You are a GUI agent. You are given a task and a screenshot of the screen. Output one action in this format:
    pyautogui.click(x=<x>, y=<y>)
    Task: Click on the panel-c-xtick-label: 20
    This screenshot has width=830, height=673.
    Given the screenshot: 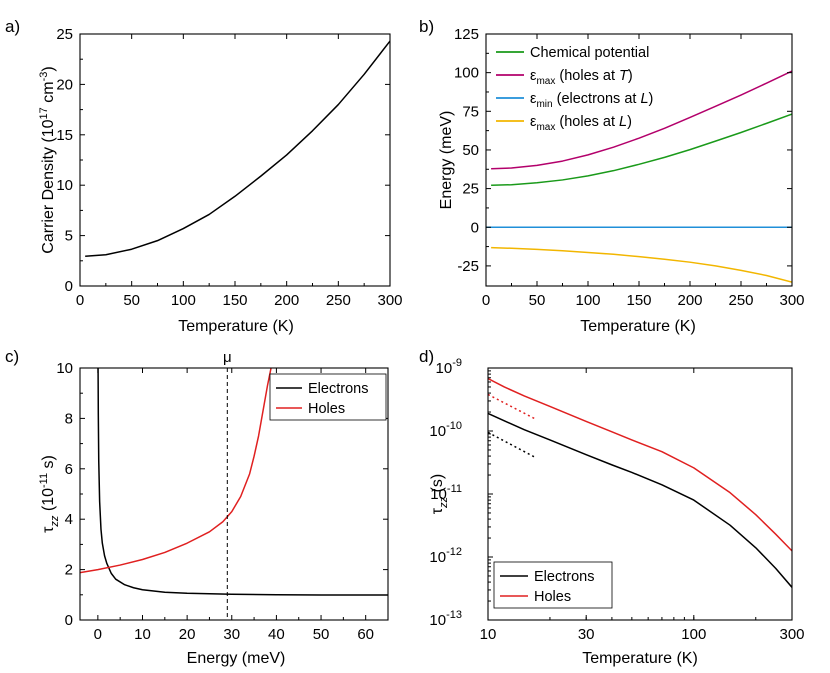 What is the action you would take?
    pyautogui.click(x=187, y=634)
    